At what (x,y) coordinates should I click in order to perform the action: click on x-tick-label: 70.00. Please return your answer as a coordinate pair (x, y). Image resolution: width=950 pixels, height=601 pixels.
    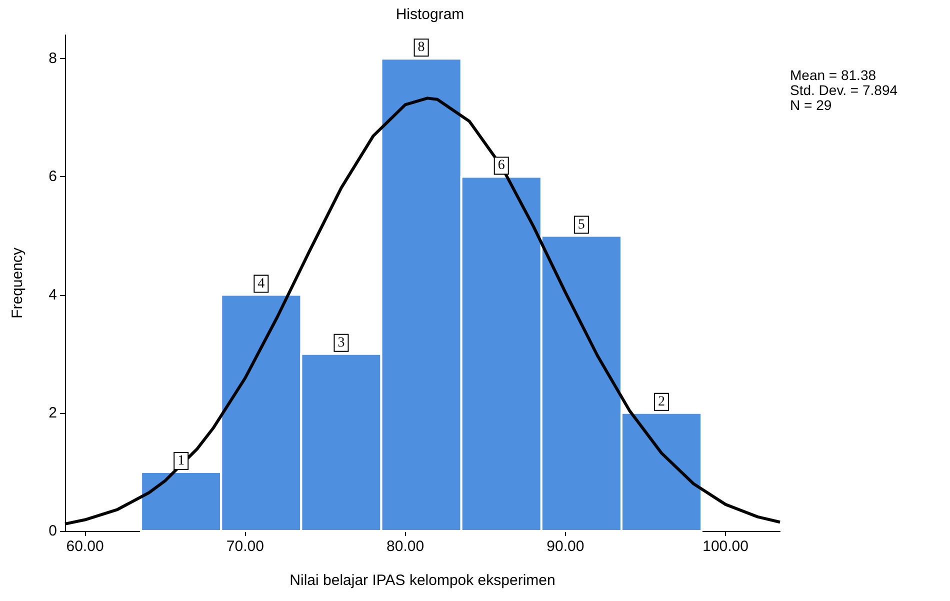
    Looking at the image, I should click on (245, 546).